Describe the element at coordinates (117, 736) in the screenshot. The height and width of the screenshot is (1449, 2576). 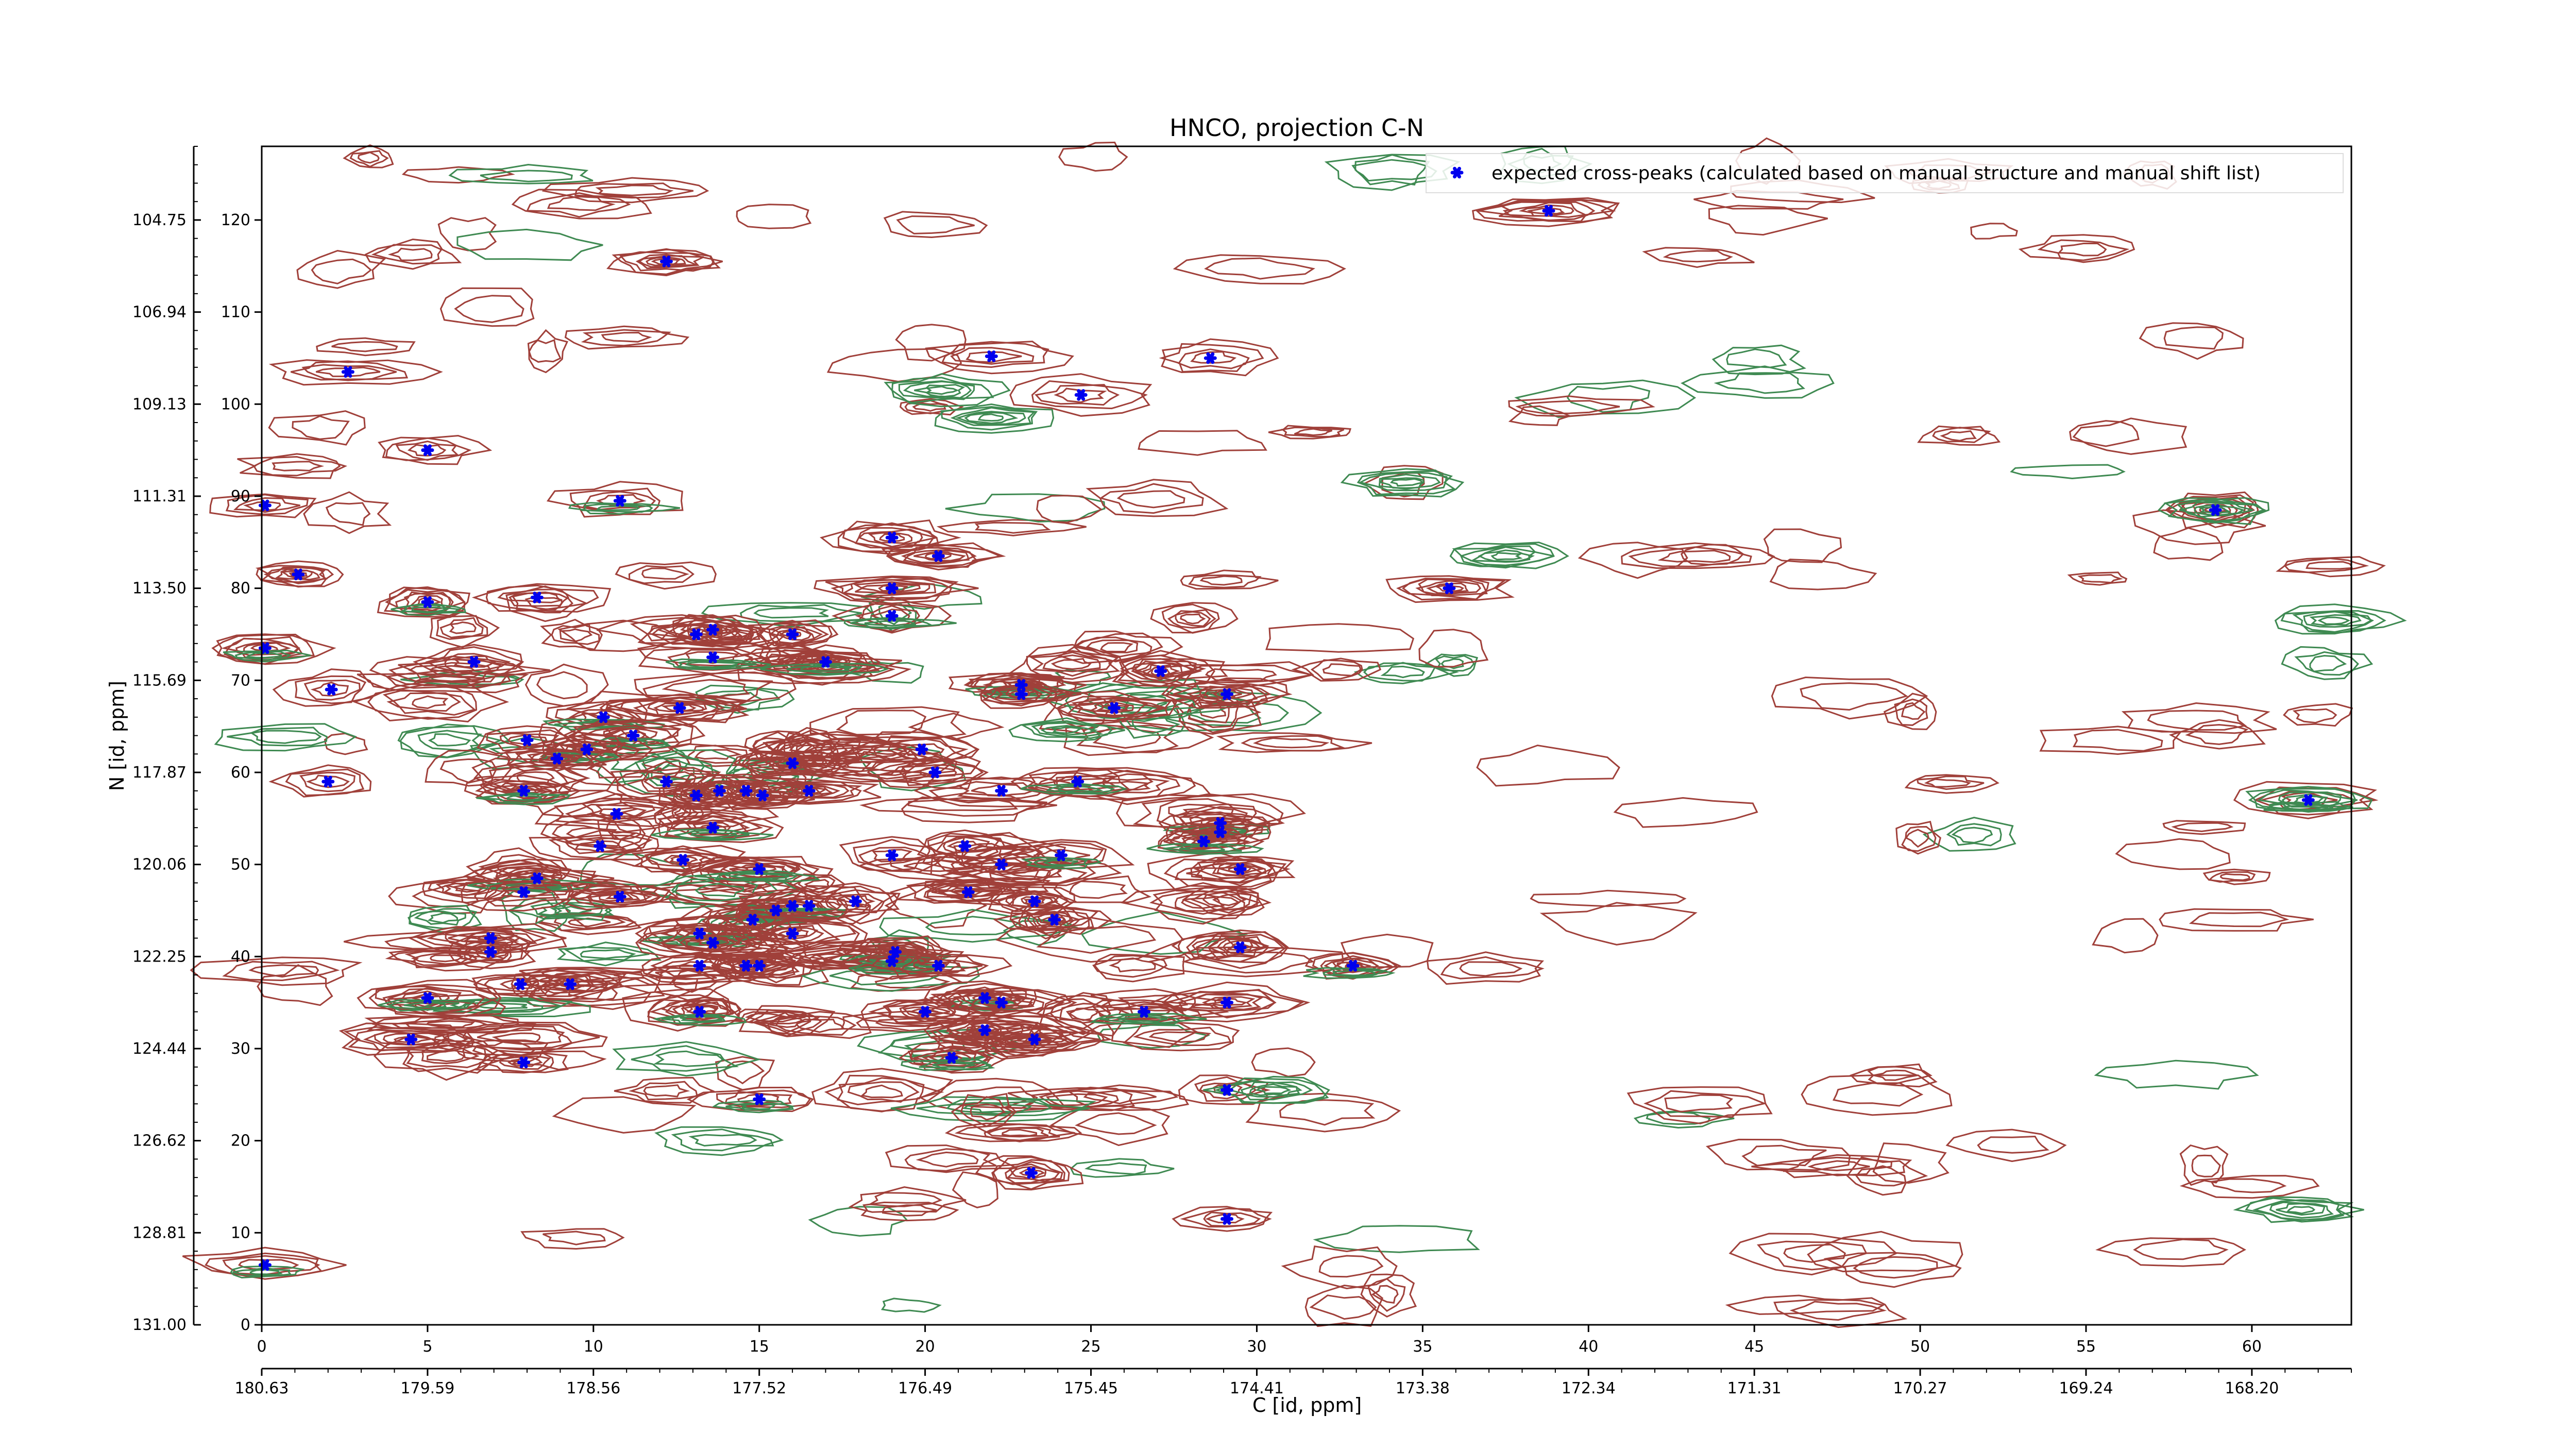
I see `y-axis-label: N [id, ppm]` at that location.